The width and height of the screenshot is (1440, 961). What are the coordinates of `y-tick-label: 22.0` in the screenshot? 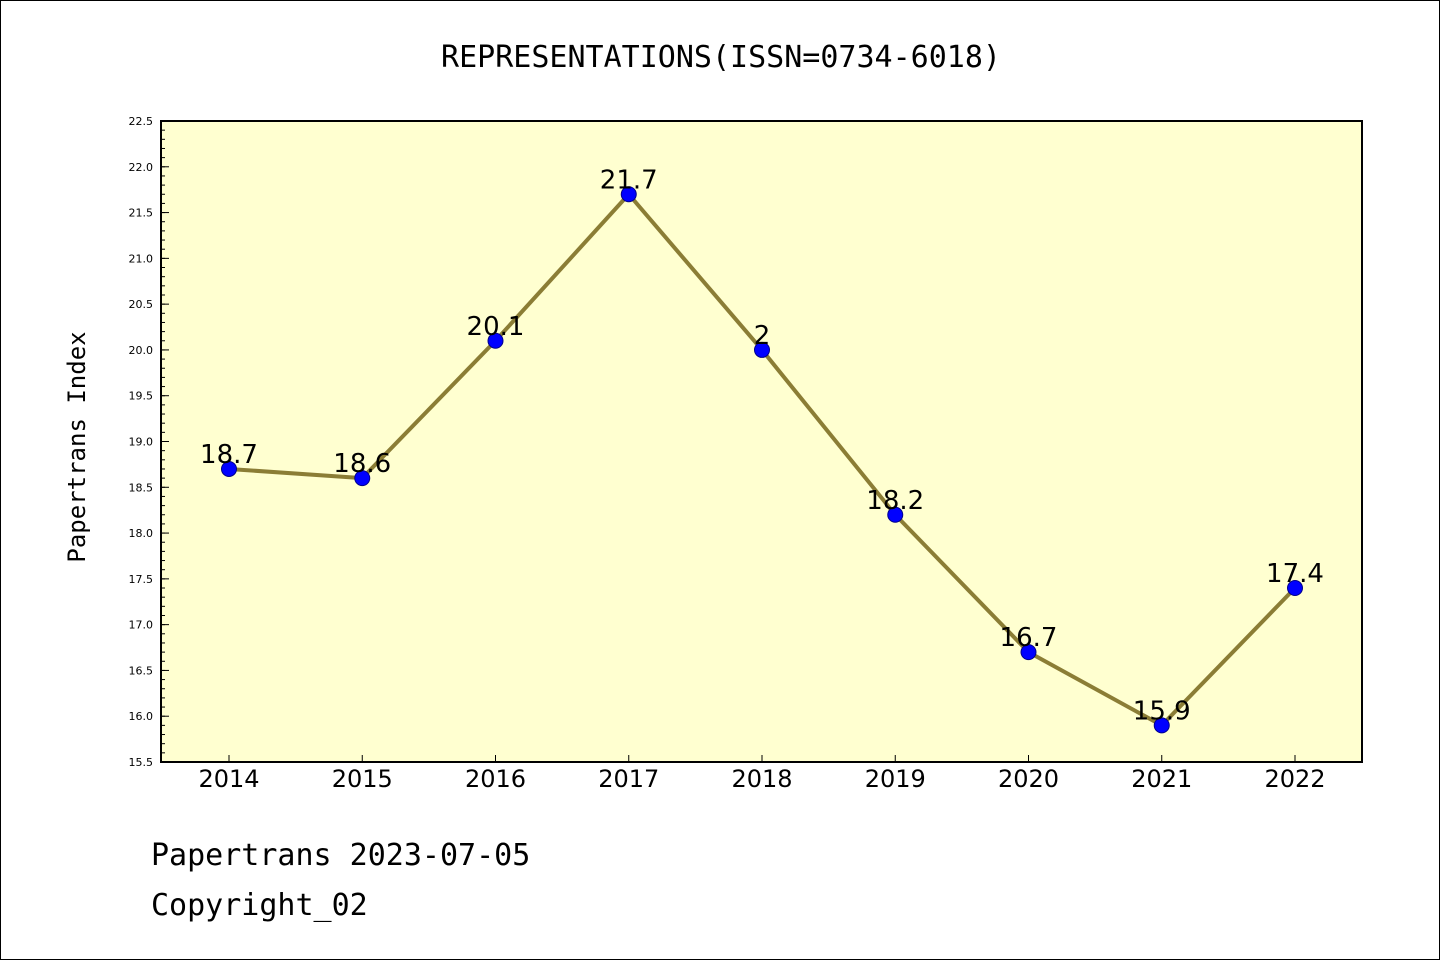 It's located at (141, 167).